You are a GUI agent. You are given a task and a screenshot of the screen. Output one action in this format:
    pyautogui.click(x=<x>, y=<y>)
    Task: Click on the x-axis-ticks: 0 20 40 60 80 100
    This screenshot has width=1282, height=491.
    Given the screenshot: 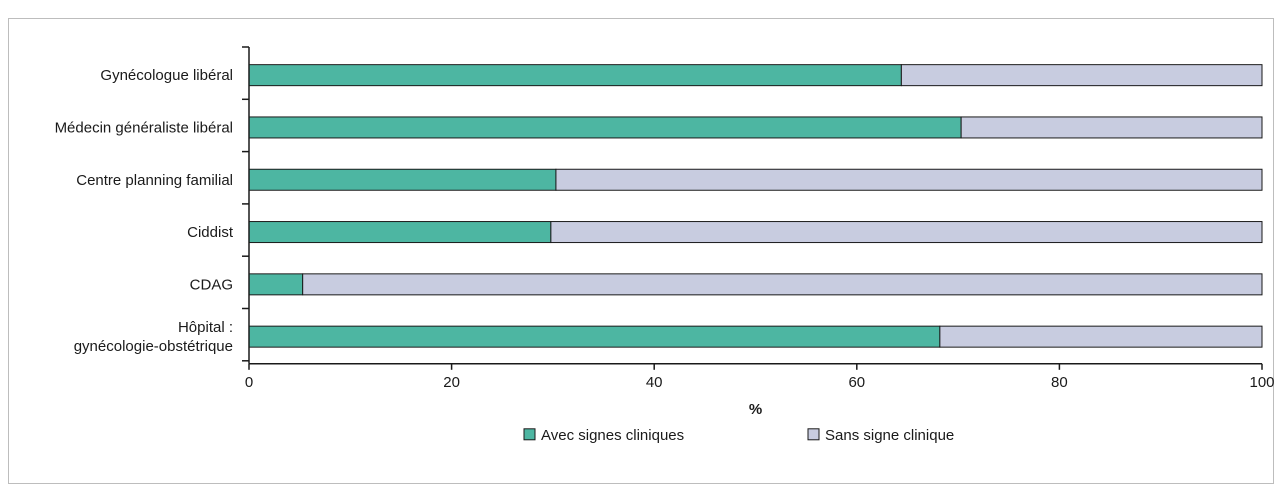 What is the action you would take?
    pyautogui.click(x=760, y=377)
    